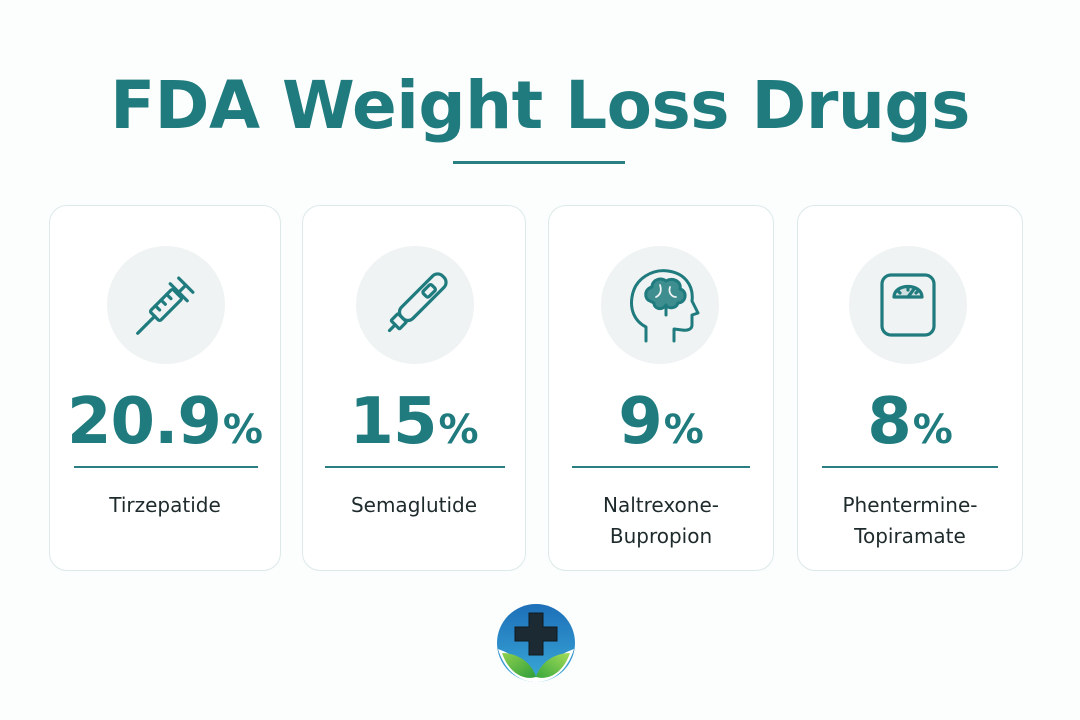 The image size is (1080, 720). I want to click on value-number: 20.9, so click(144, 422).